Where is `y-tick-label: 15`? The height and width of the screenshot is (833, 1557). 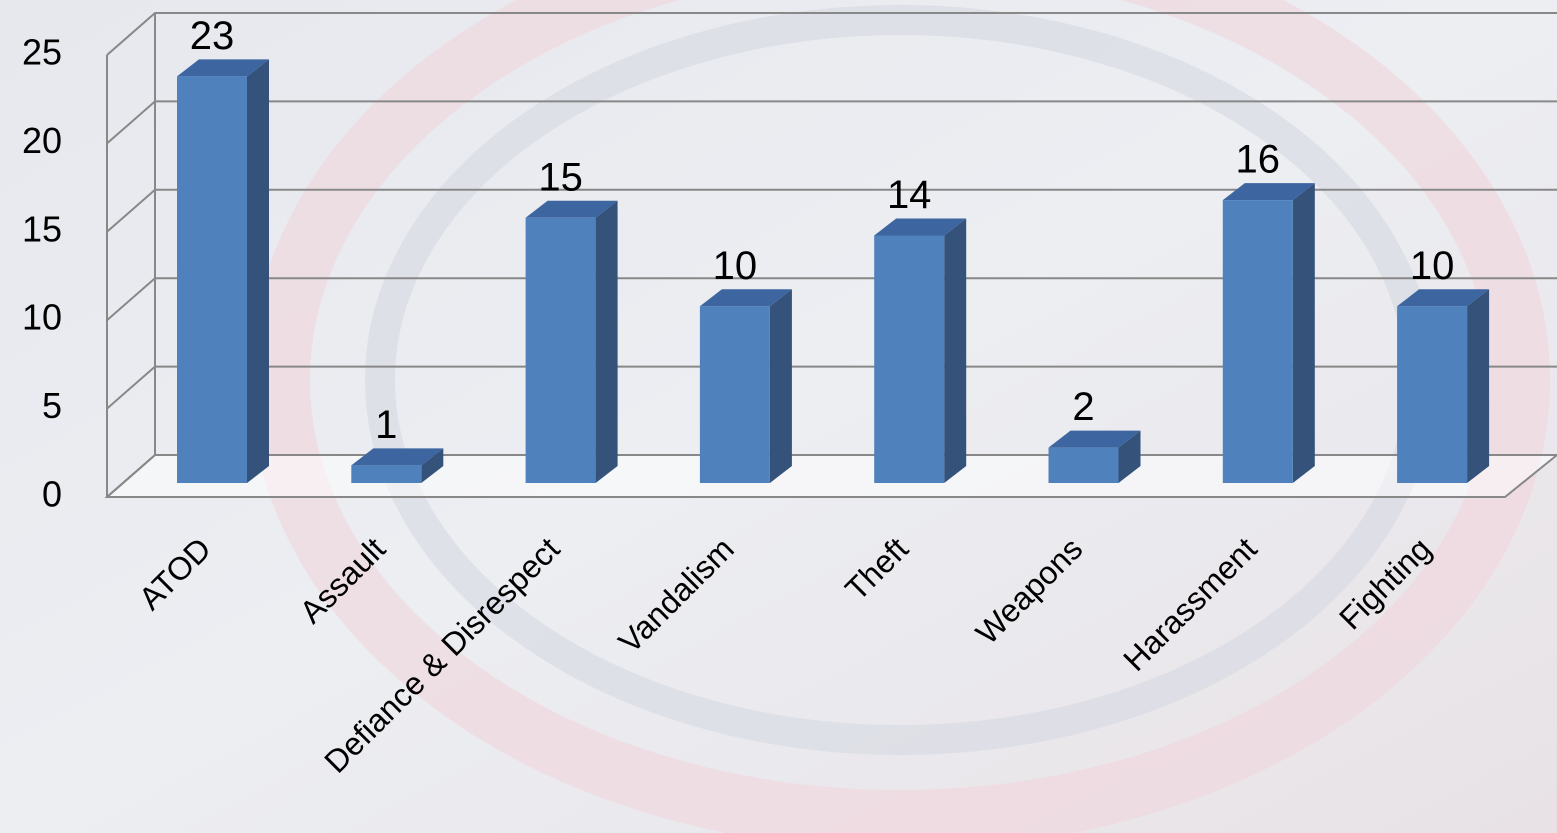 y-tick-label: 15 is located at coordinates (42, 228).